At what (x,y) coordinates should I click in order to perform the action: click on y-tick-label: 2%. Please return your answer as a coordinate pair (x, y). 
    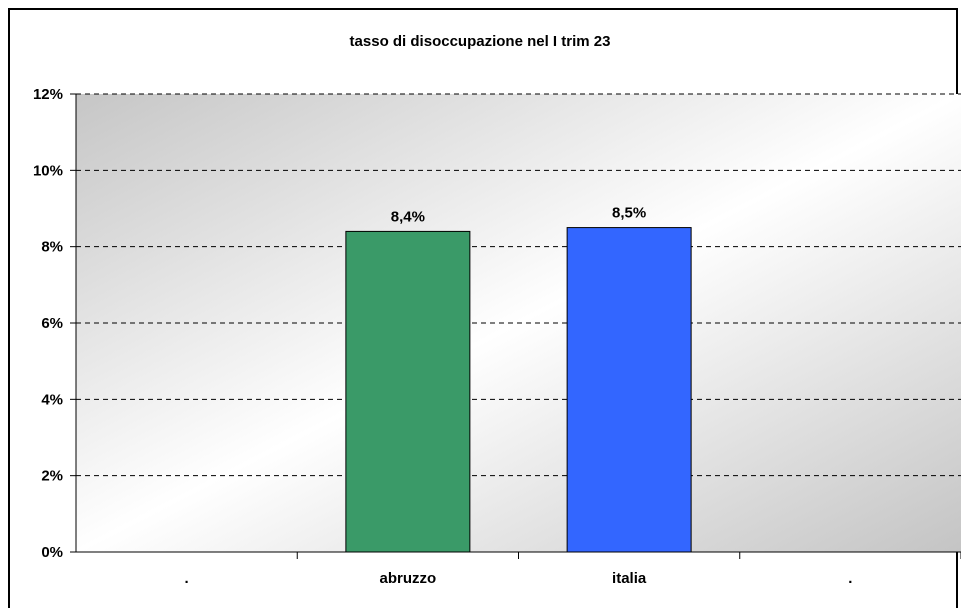
    Looking at the image, I should click on (52, 476).